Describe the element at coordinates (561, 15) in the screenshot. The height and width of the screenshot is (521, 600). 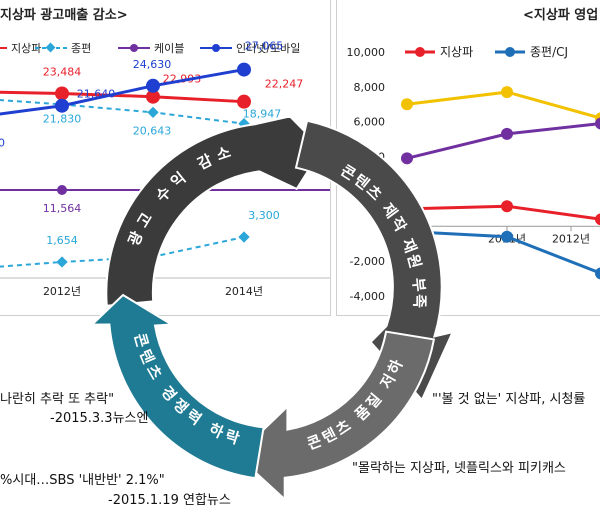
I see `right-chart-title: <지상파 영업` at that location.